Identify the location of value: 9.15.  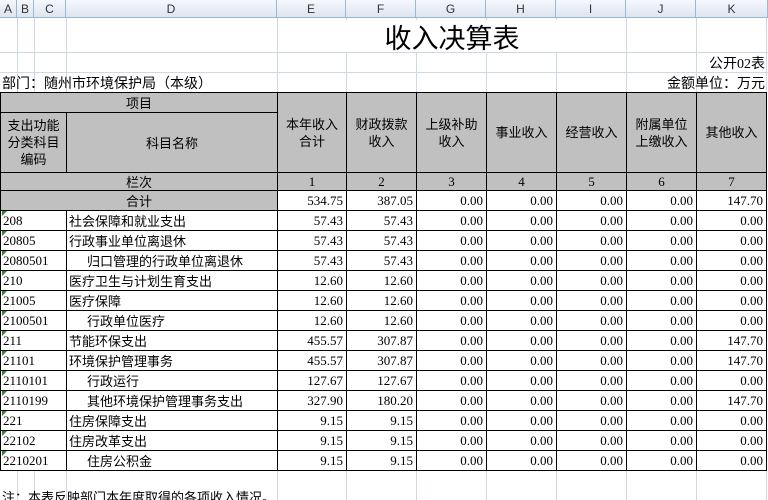
(331, 460).